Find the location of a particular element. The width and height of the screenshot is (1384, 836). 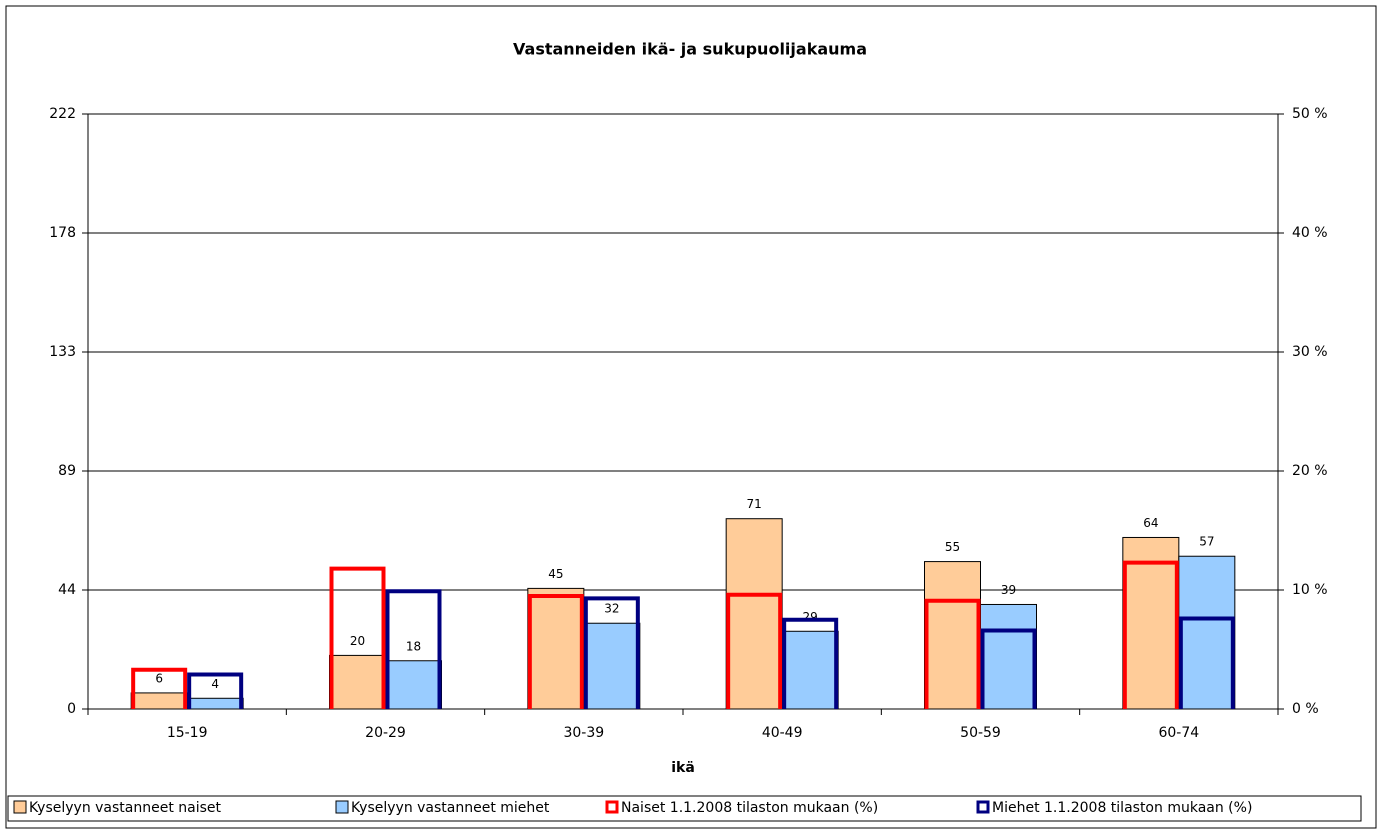

y-tick-label: 0 is located at coordinates (71, 709).